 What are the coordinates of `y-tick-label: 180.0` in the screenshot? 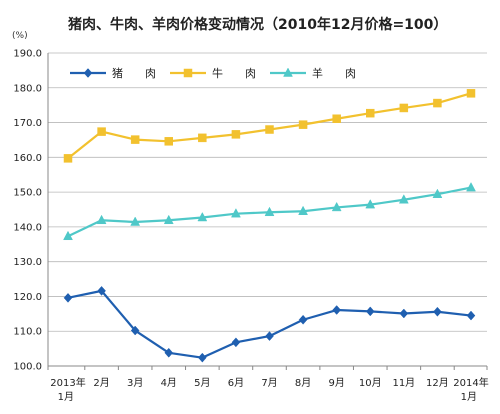 It's located at (27, 88).